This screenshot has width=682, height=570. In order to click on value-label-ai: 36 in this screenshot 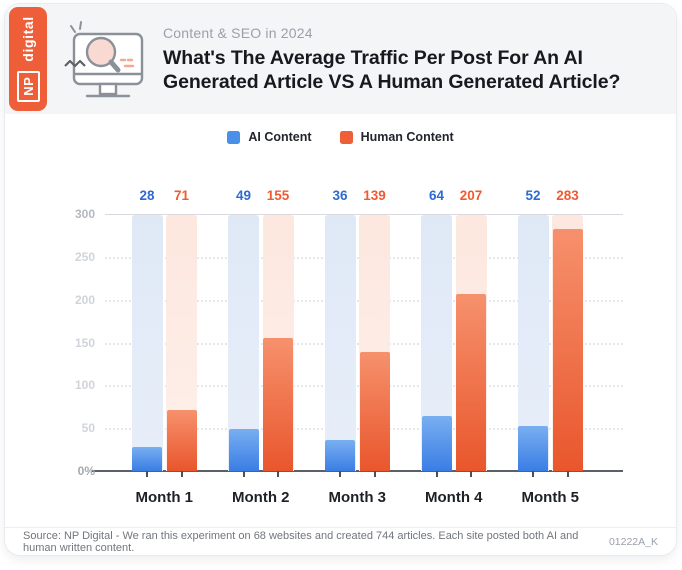, I will do `click(340, 195)`.